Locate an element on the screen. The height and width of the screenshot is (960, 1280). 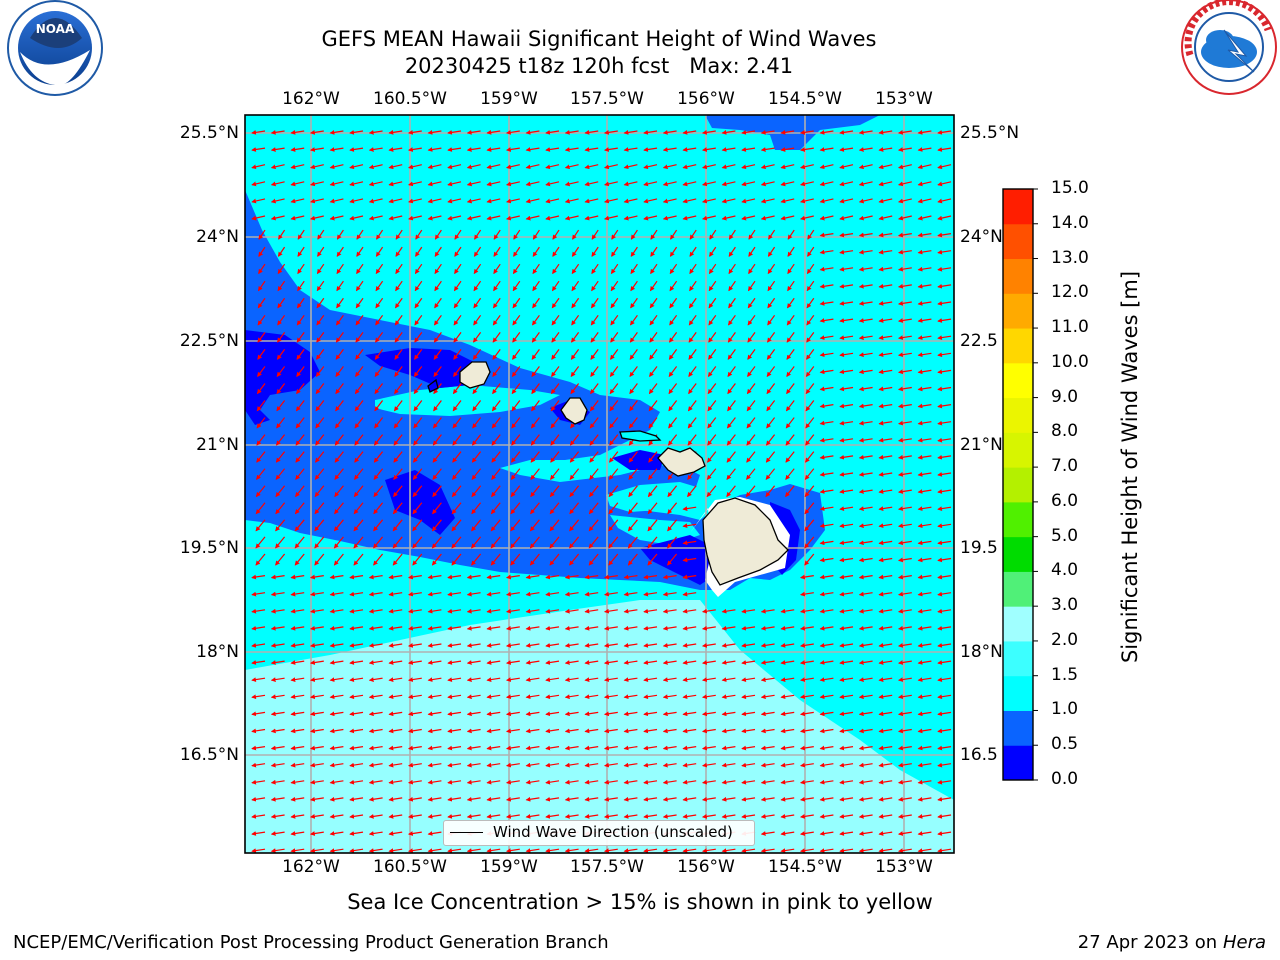
colorbar-tick-label: 7.0 is located at coordinates (1065, 466).